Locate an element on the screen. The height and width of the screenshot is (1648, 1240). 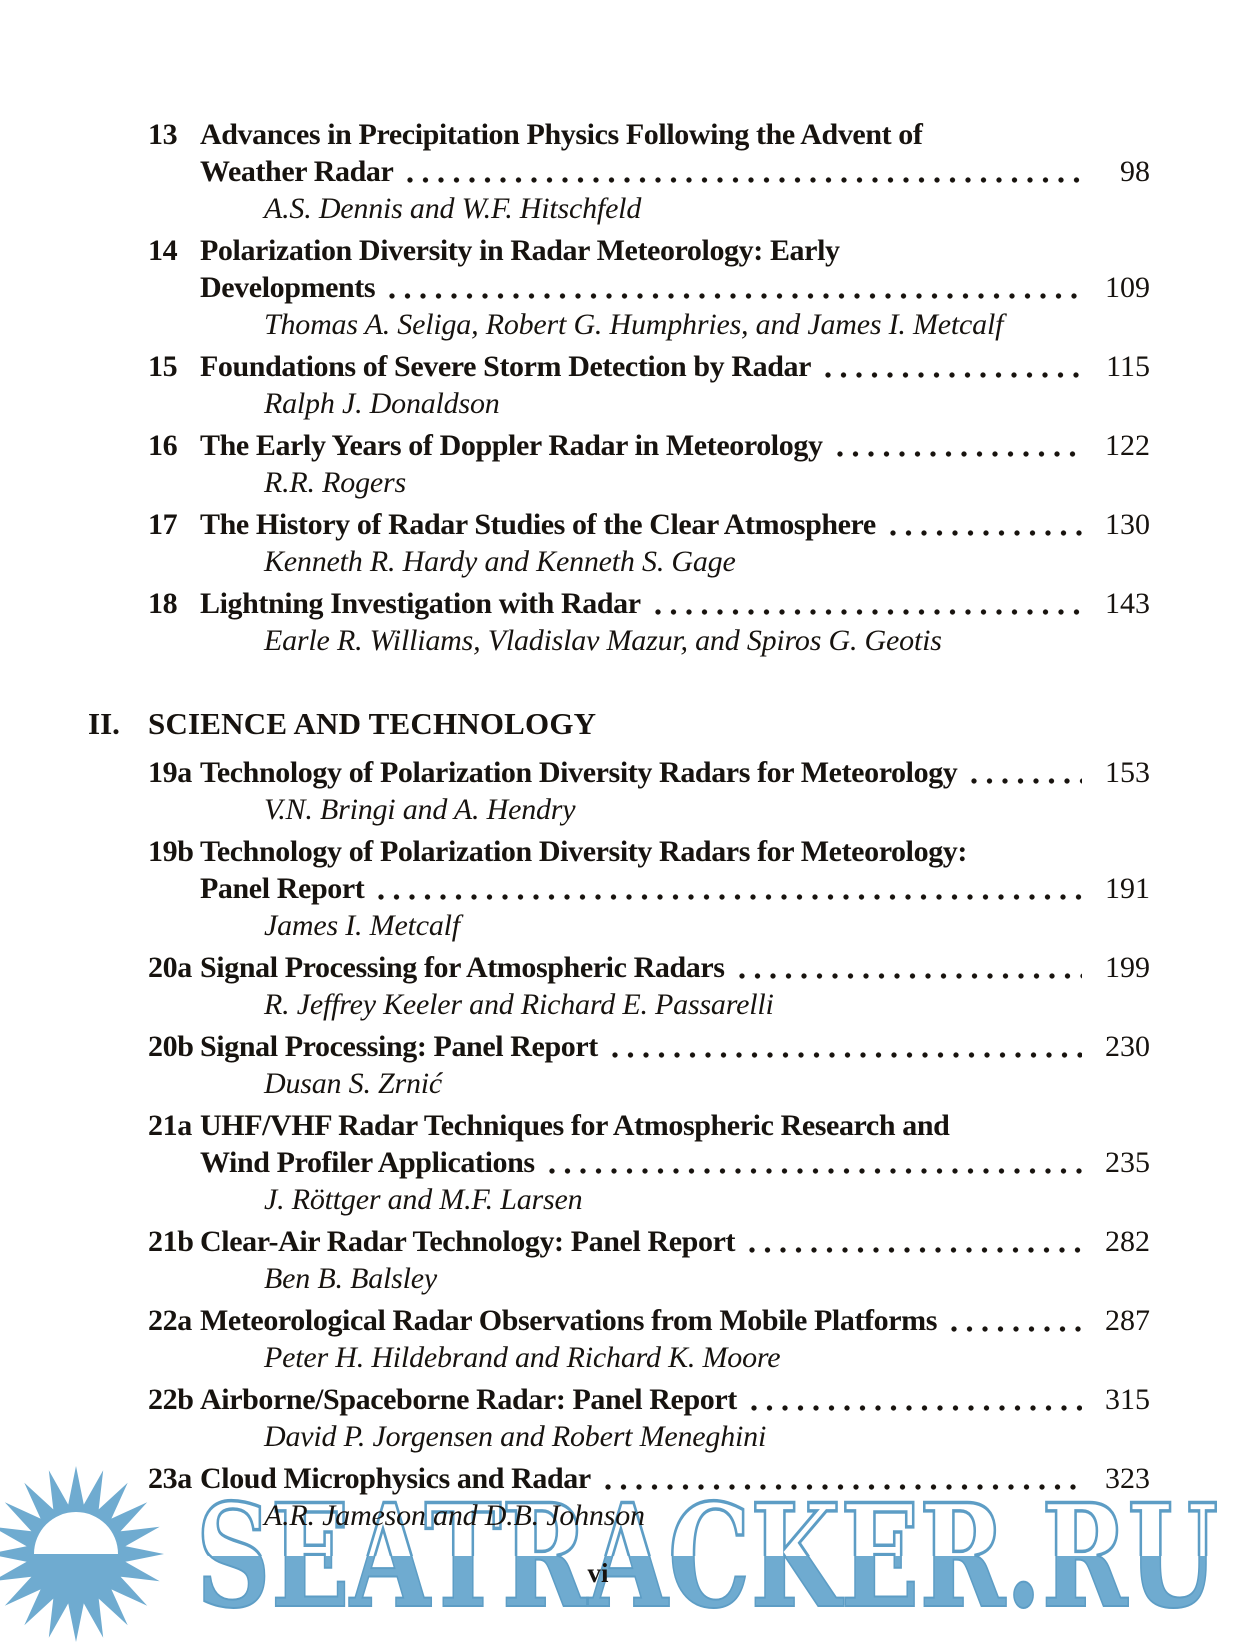
entry-number: 22b is located at coordinates (171, 1399).